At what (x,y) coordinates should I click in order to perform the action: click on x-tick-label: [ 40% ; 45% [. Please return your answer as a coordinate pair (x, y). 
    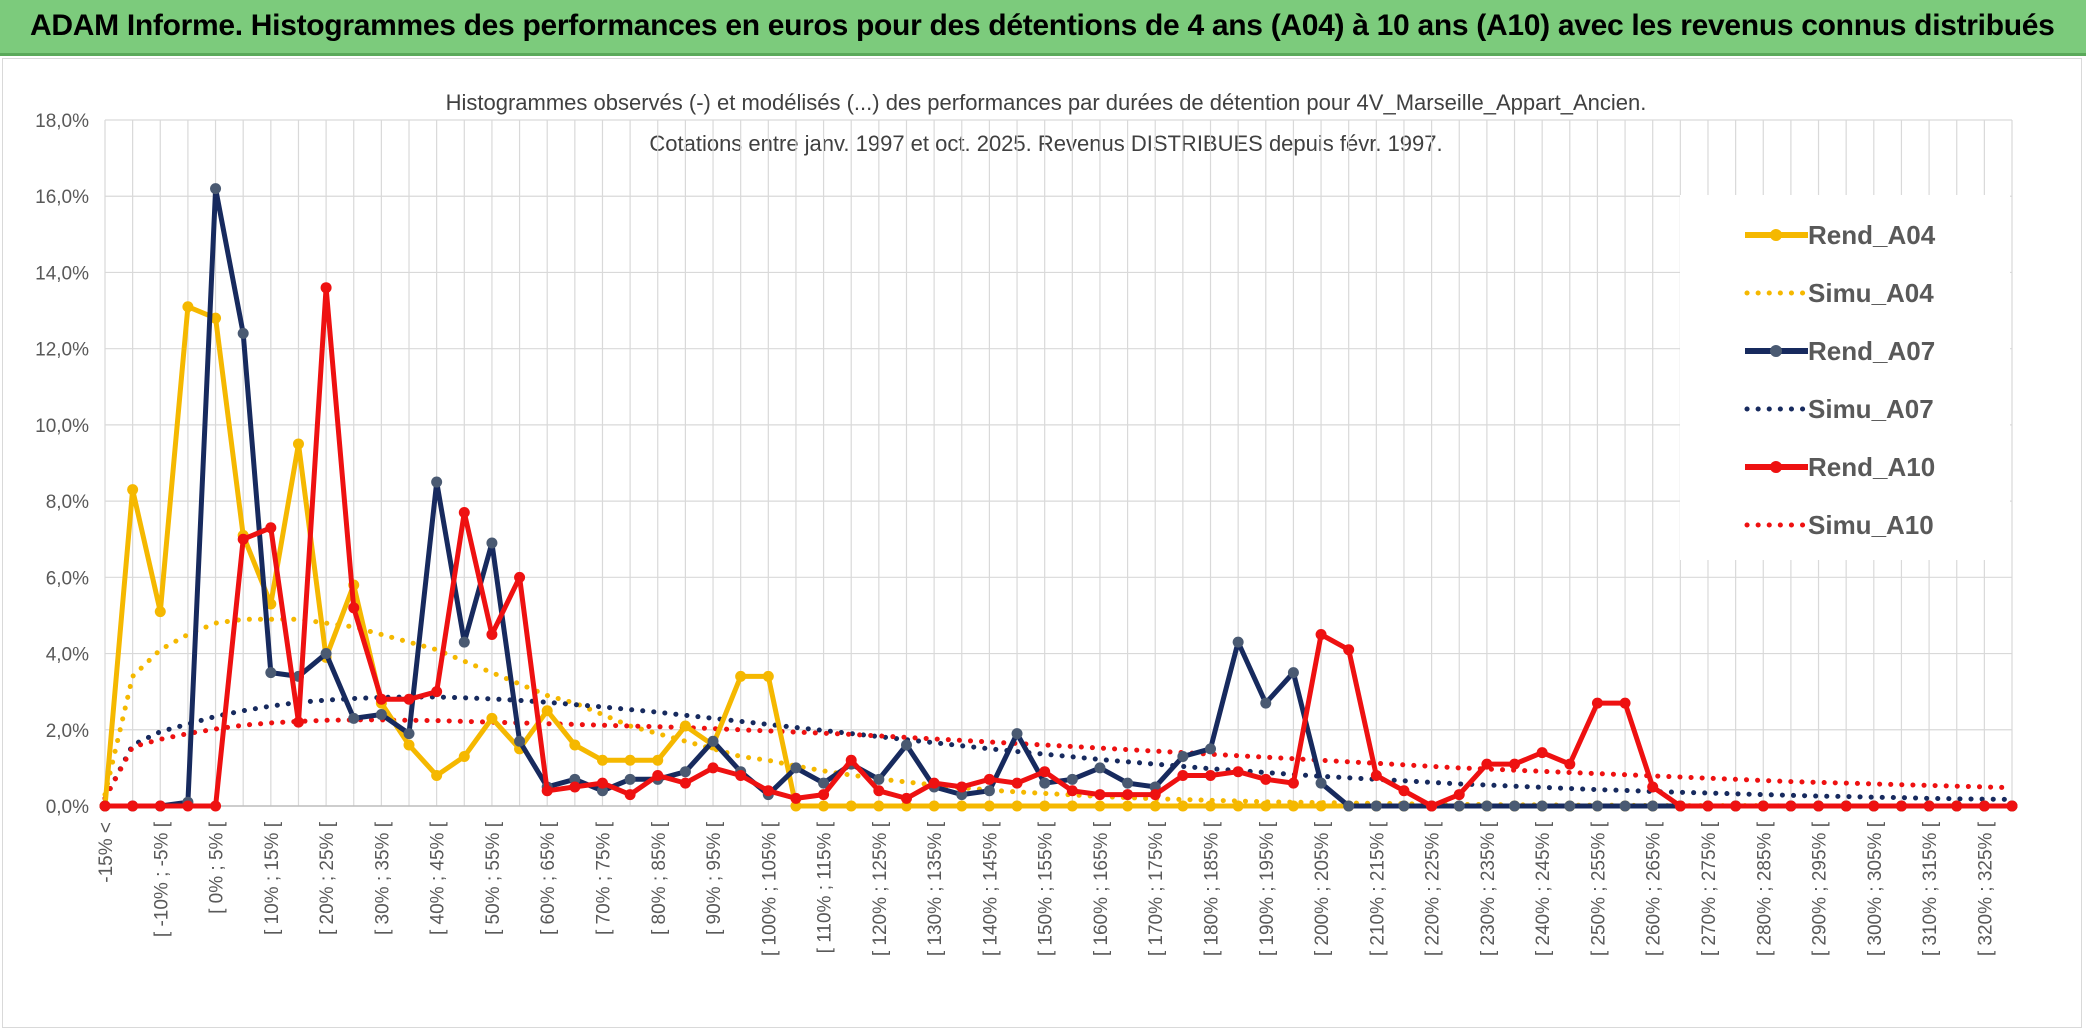
    Looking at the image, I should click on (438, 878).